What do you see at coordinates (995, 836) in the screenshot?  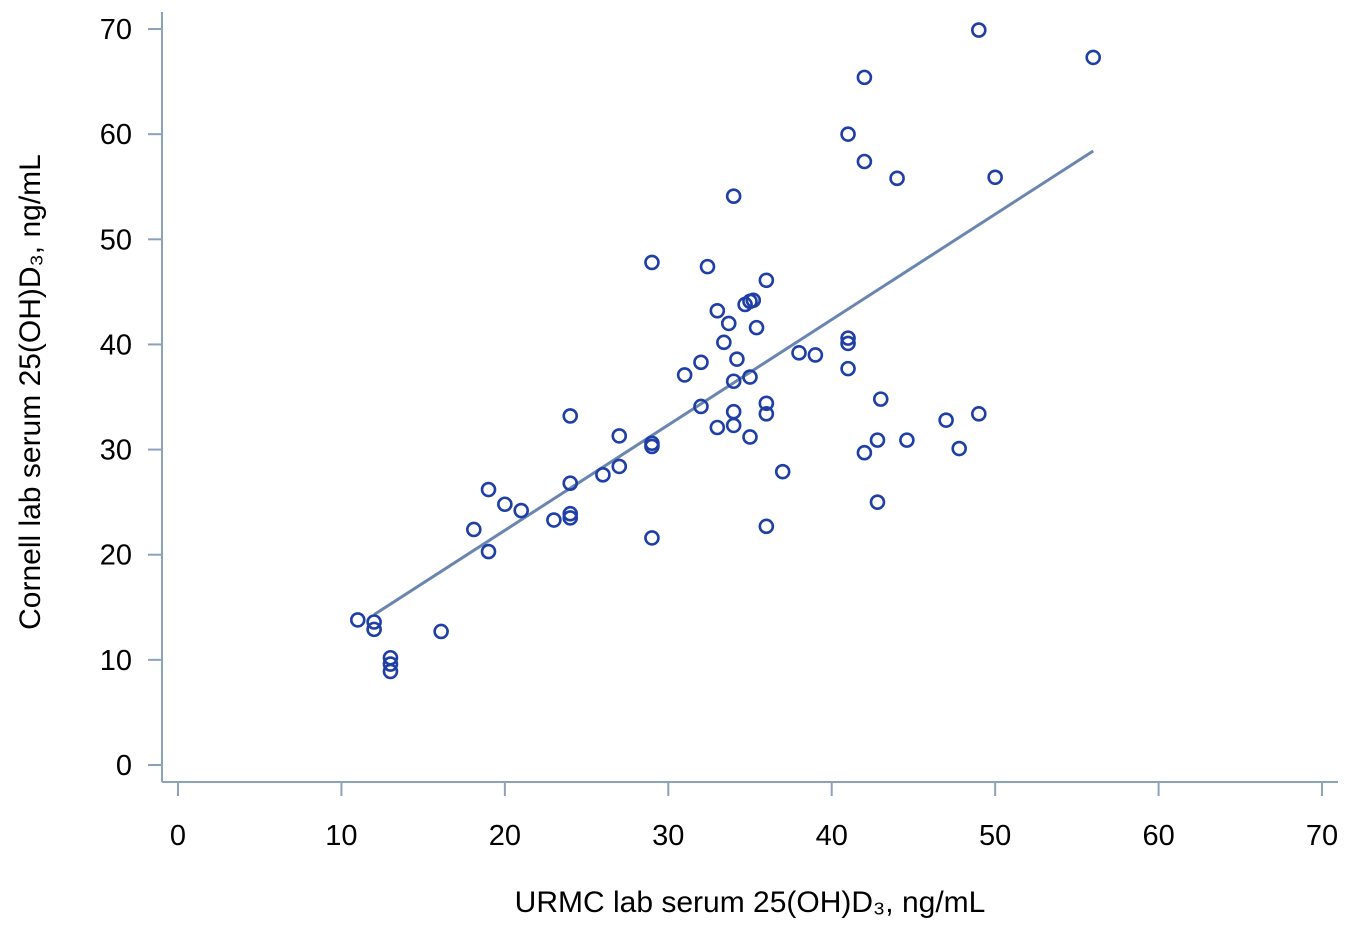 I see `x-tick-label: 50` at bounding box center [995, 836].